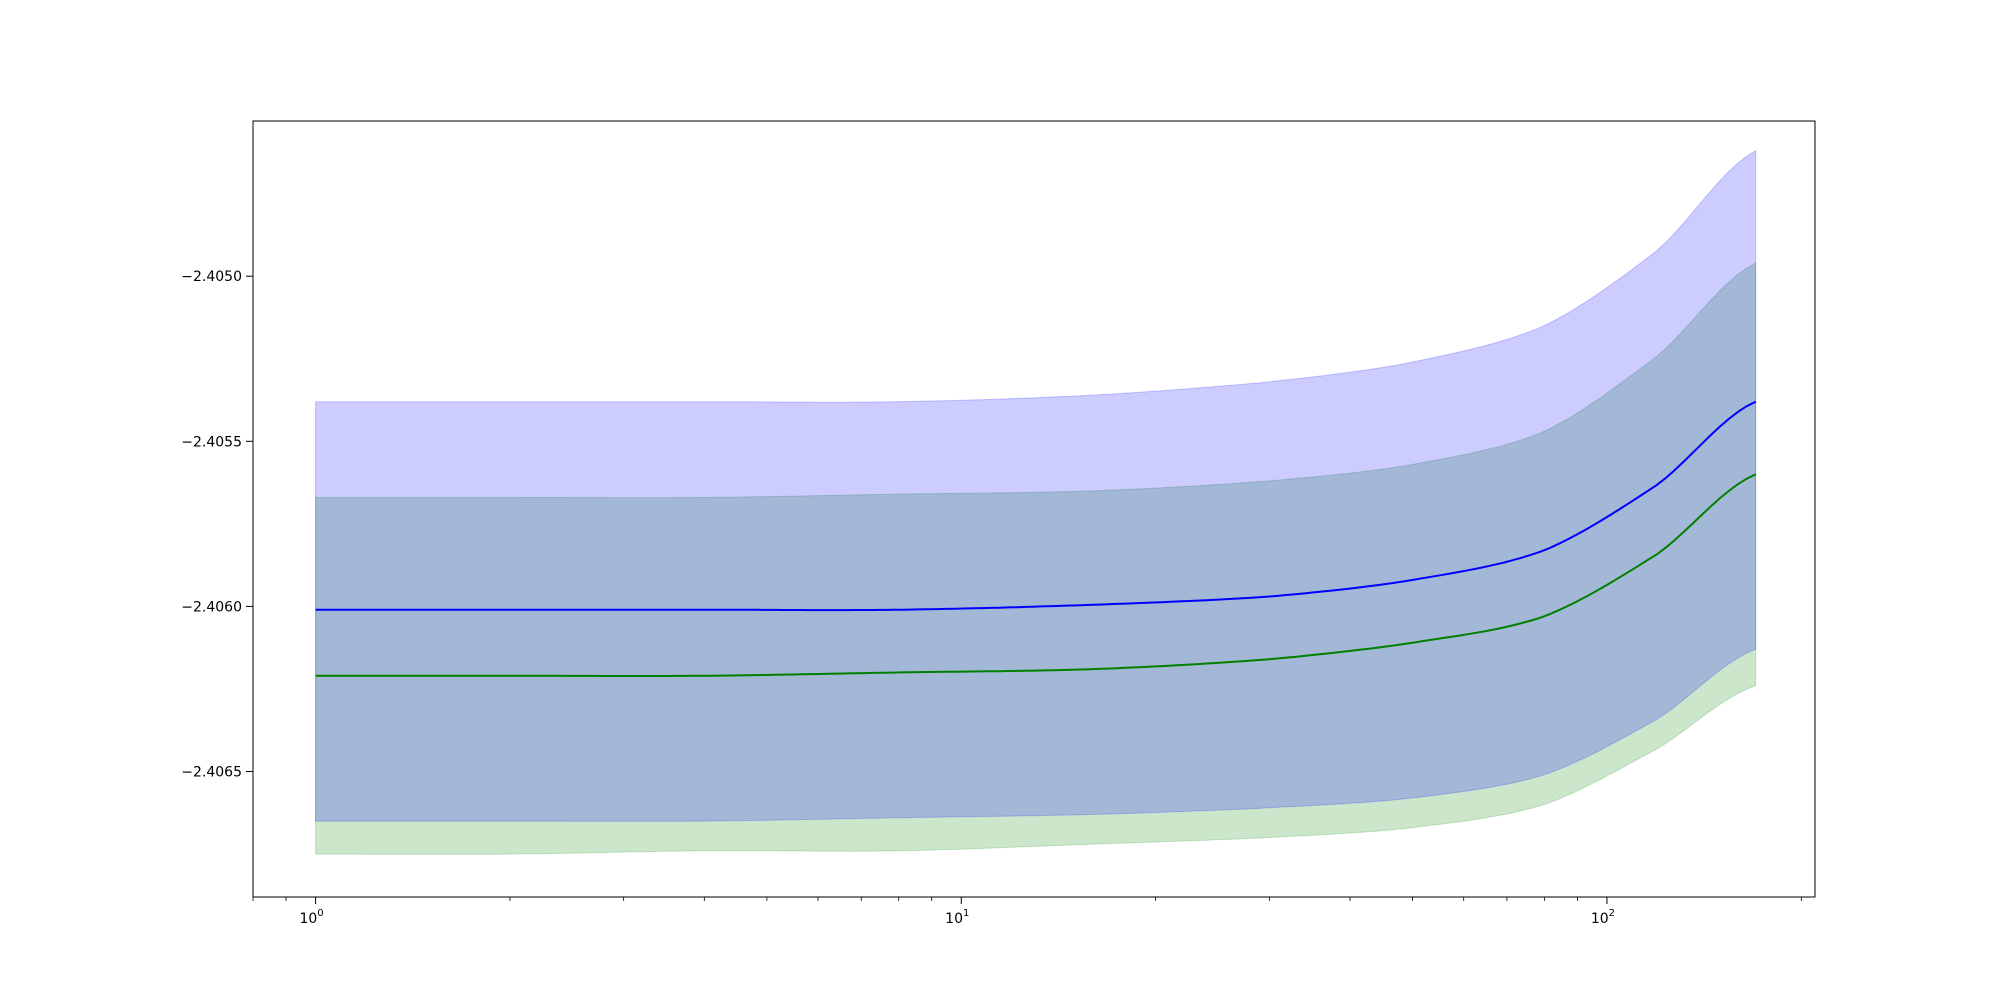  What do you see at coordinates (311, 917) in the screenshot?
I see `x-tick-label: 10⁰` at bounding box center [311, 917].